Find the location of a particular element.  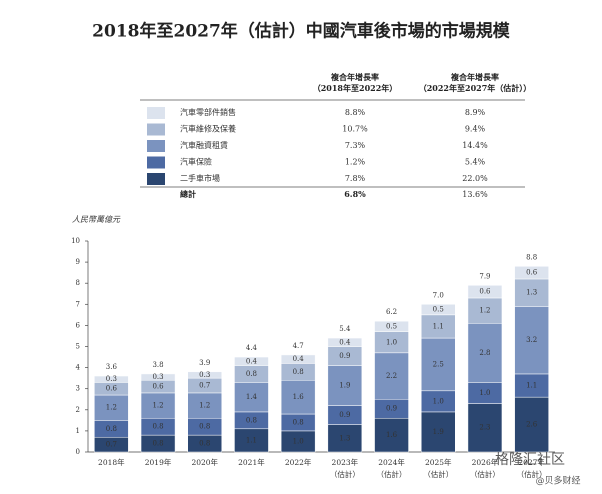

total-label: 7.0 is located at coordinates (438, 295).